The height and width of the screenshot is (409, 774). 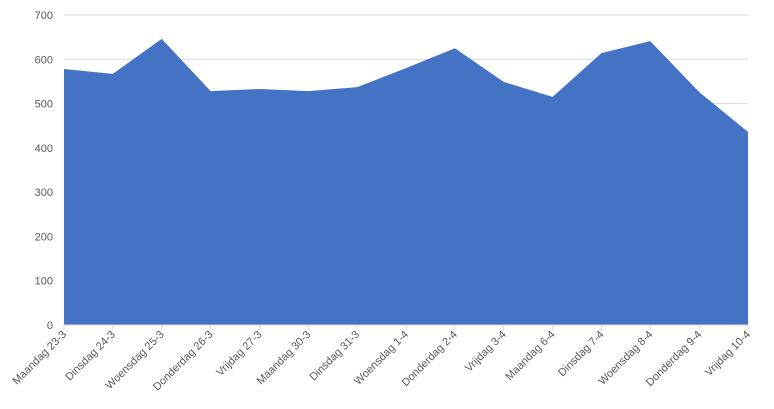 I want to click on y-tick-label: 700, so click(x=44, y=16).